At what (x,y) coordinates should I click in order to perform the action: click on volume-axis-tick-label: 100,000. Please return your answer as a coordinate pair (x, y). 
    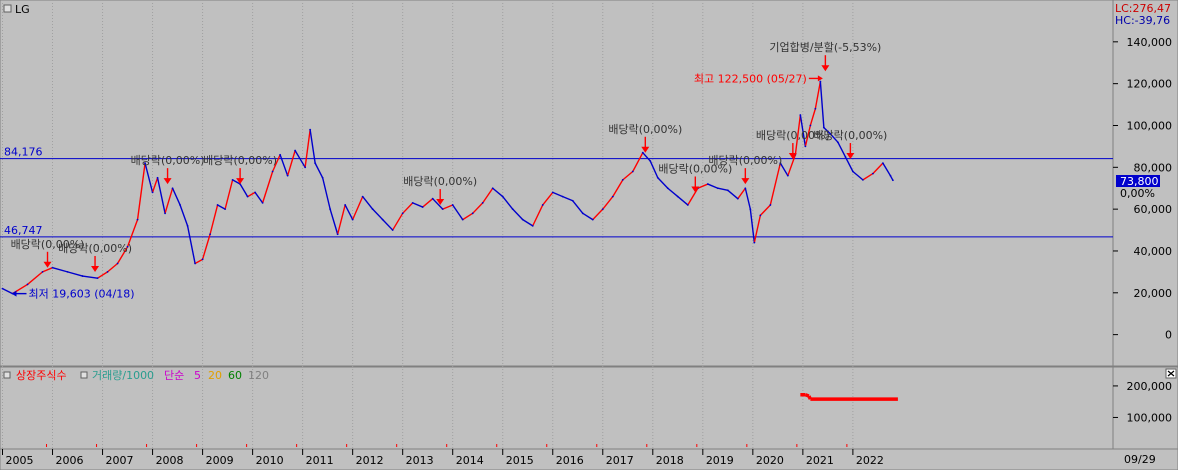
    Looking at the image, I should click on (1150, 417).